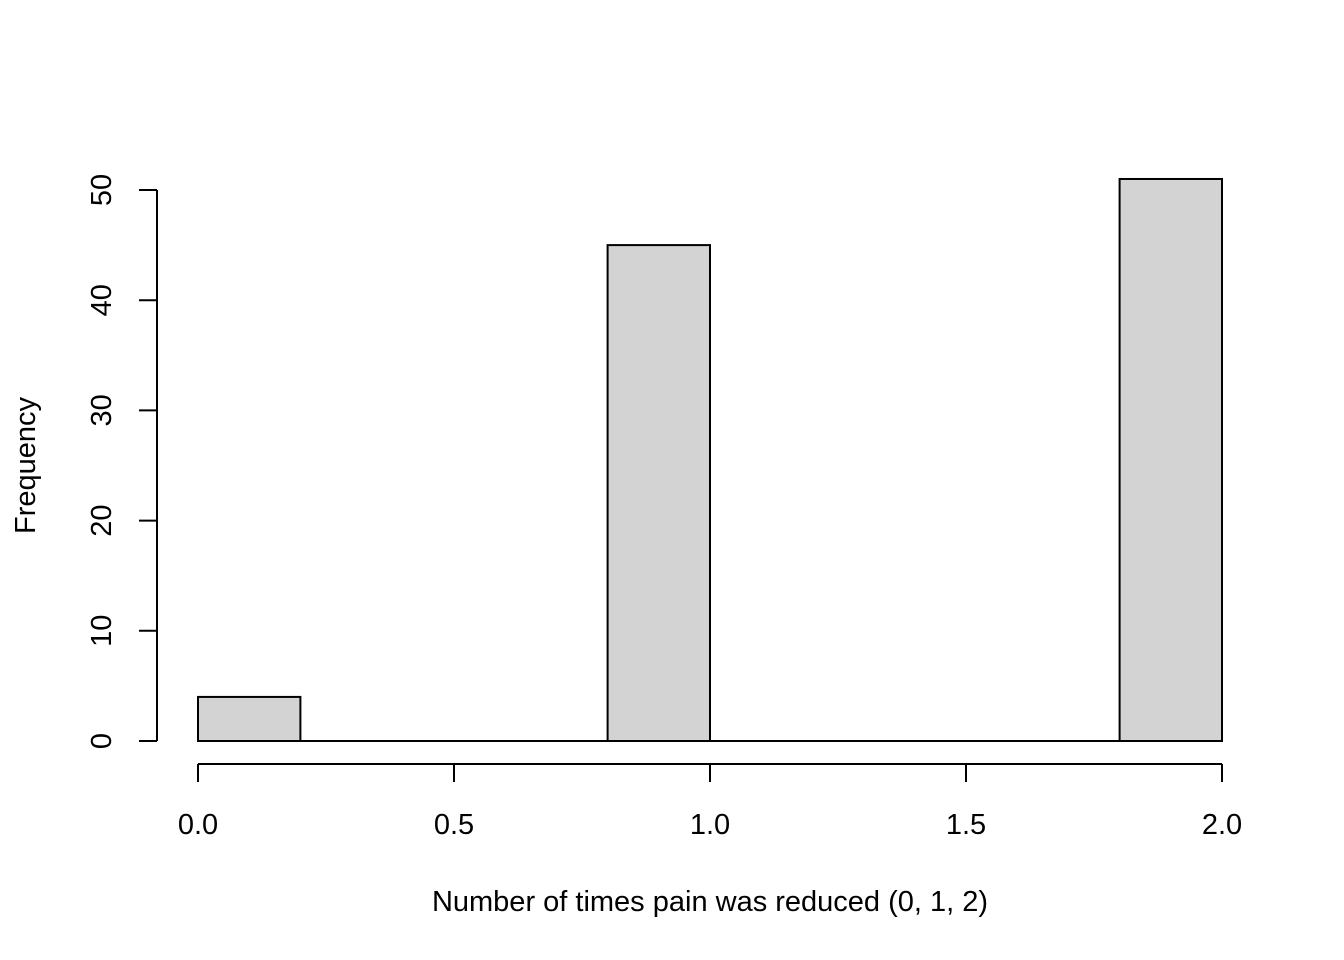 The width and height of the screenshot is (1344, 960). I want to click on y-tick-label: 0, so click(102, 741).